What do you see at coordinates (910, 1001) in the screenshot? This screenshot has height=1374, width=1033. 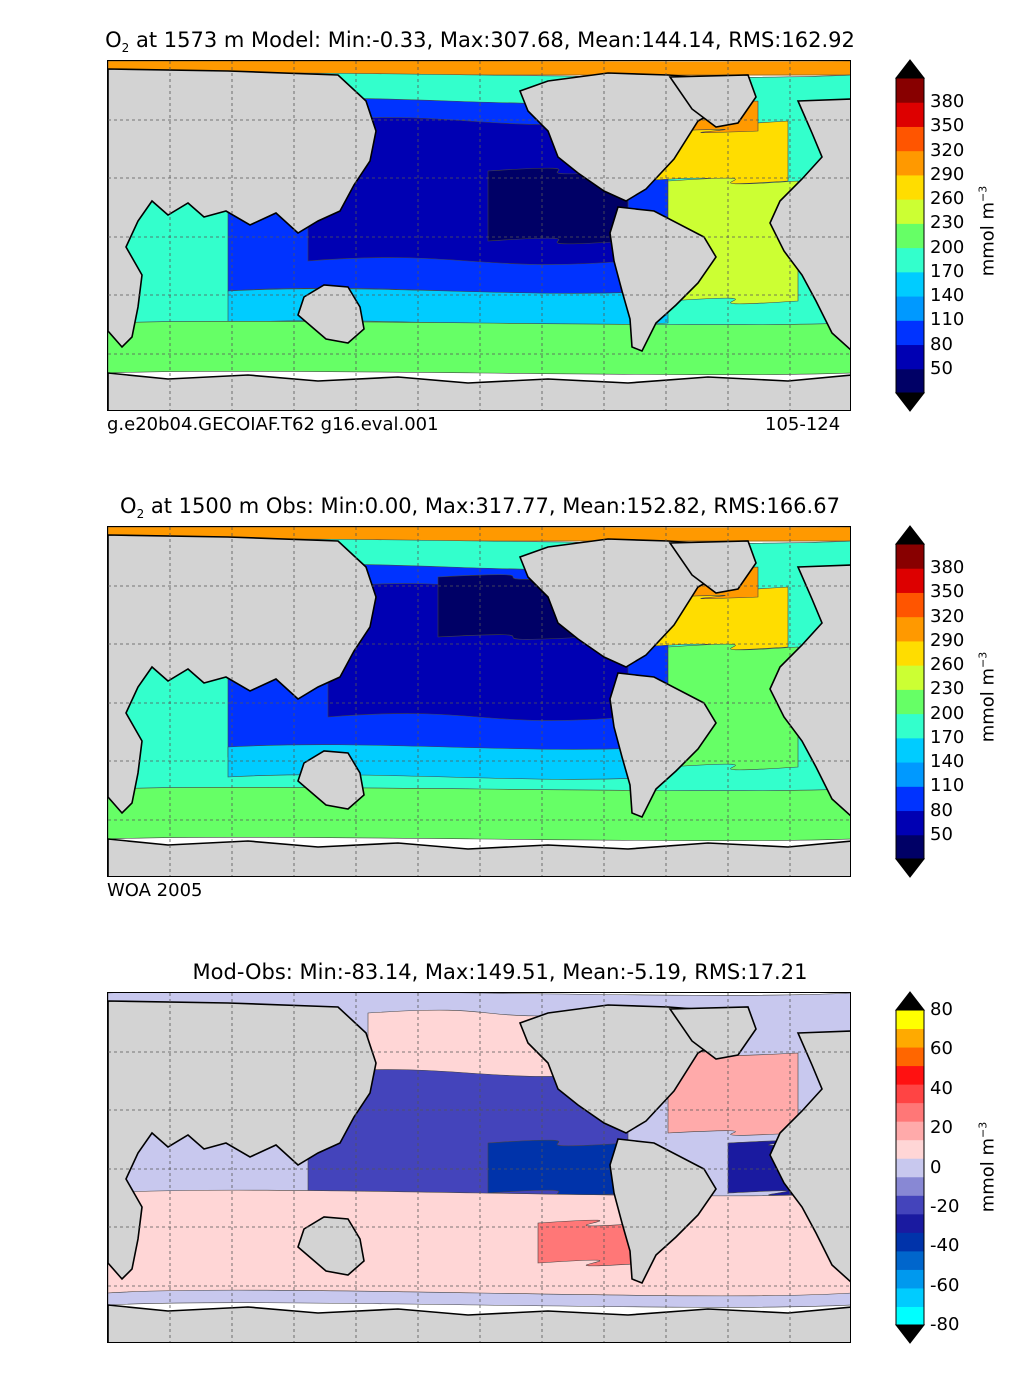 I see `colorbar-over-extension` at bounding box center [910, 1001].